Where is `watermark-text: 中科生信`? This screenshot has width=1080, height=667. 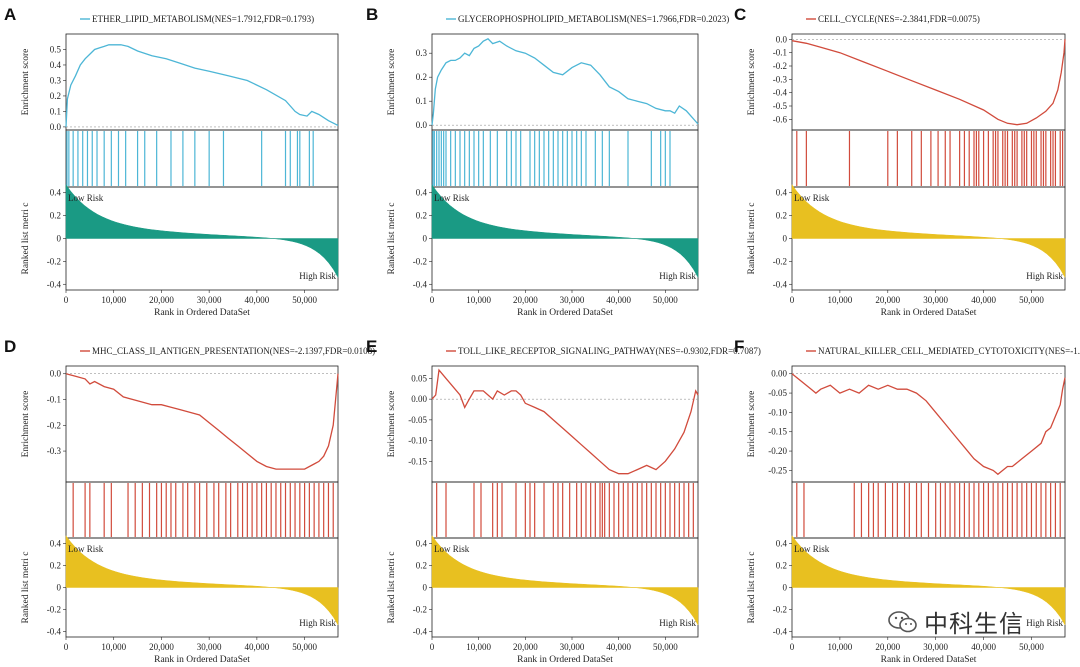
watermark-text: 中科生信 is located at coordinates (974, 624).